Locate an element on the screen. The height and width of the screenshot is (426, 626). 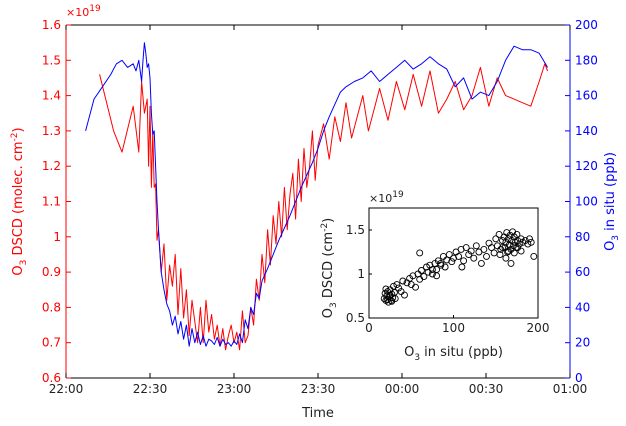
left-tick-label: 1.2 is located at coordinates (51, 166).